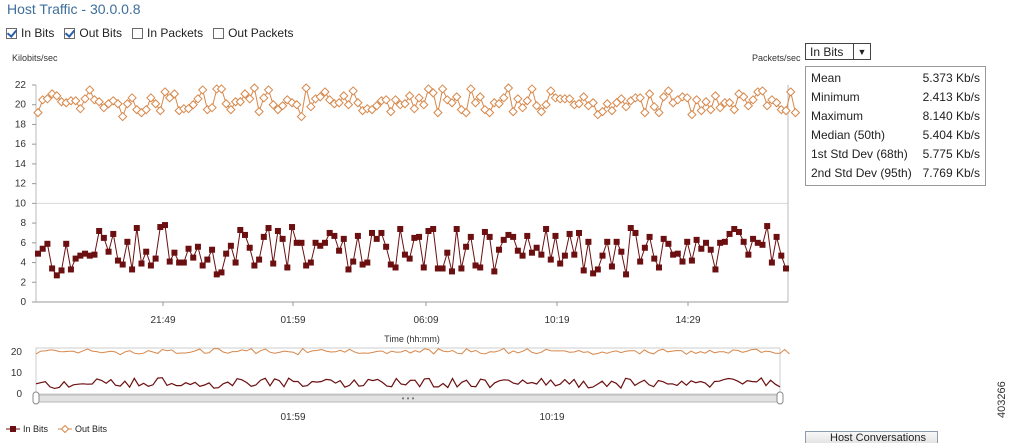  I want to click on checkbox-out-packets, so click(219, 33).